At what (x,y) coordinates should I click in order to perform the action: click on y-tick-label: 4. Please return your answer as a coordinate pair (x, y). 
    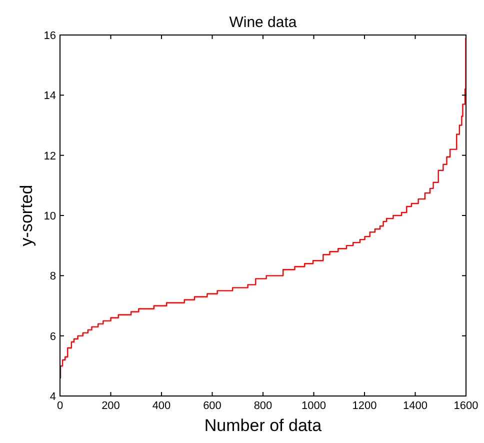
    Looking at the image, I should click on (53, 397).